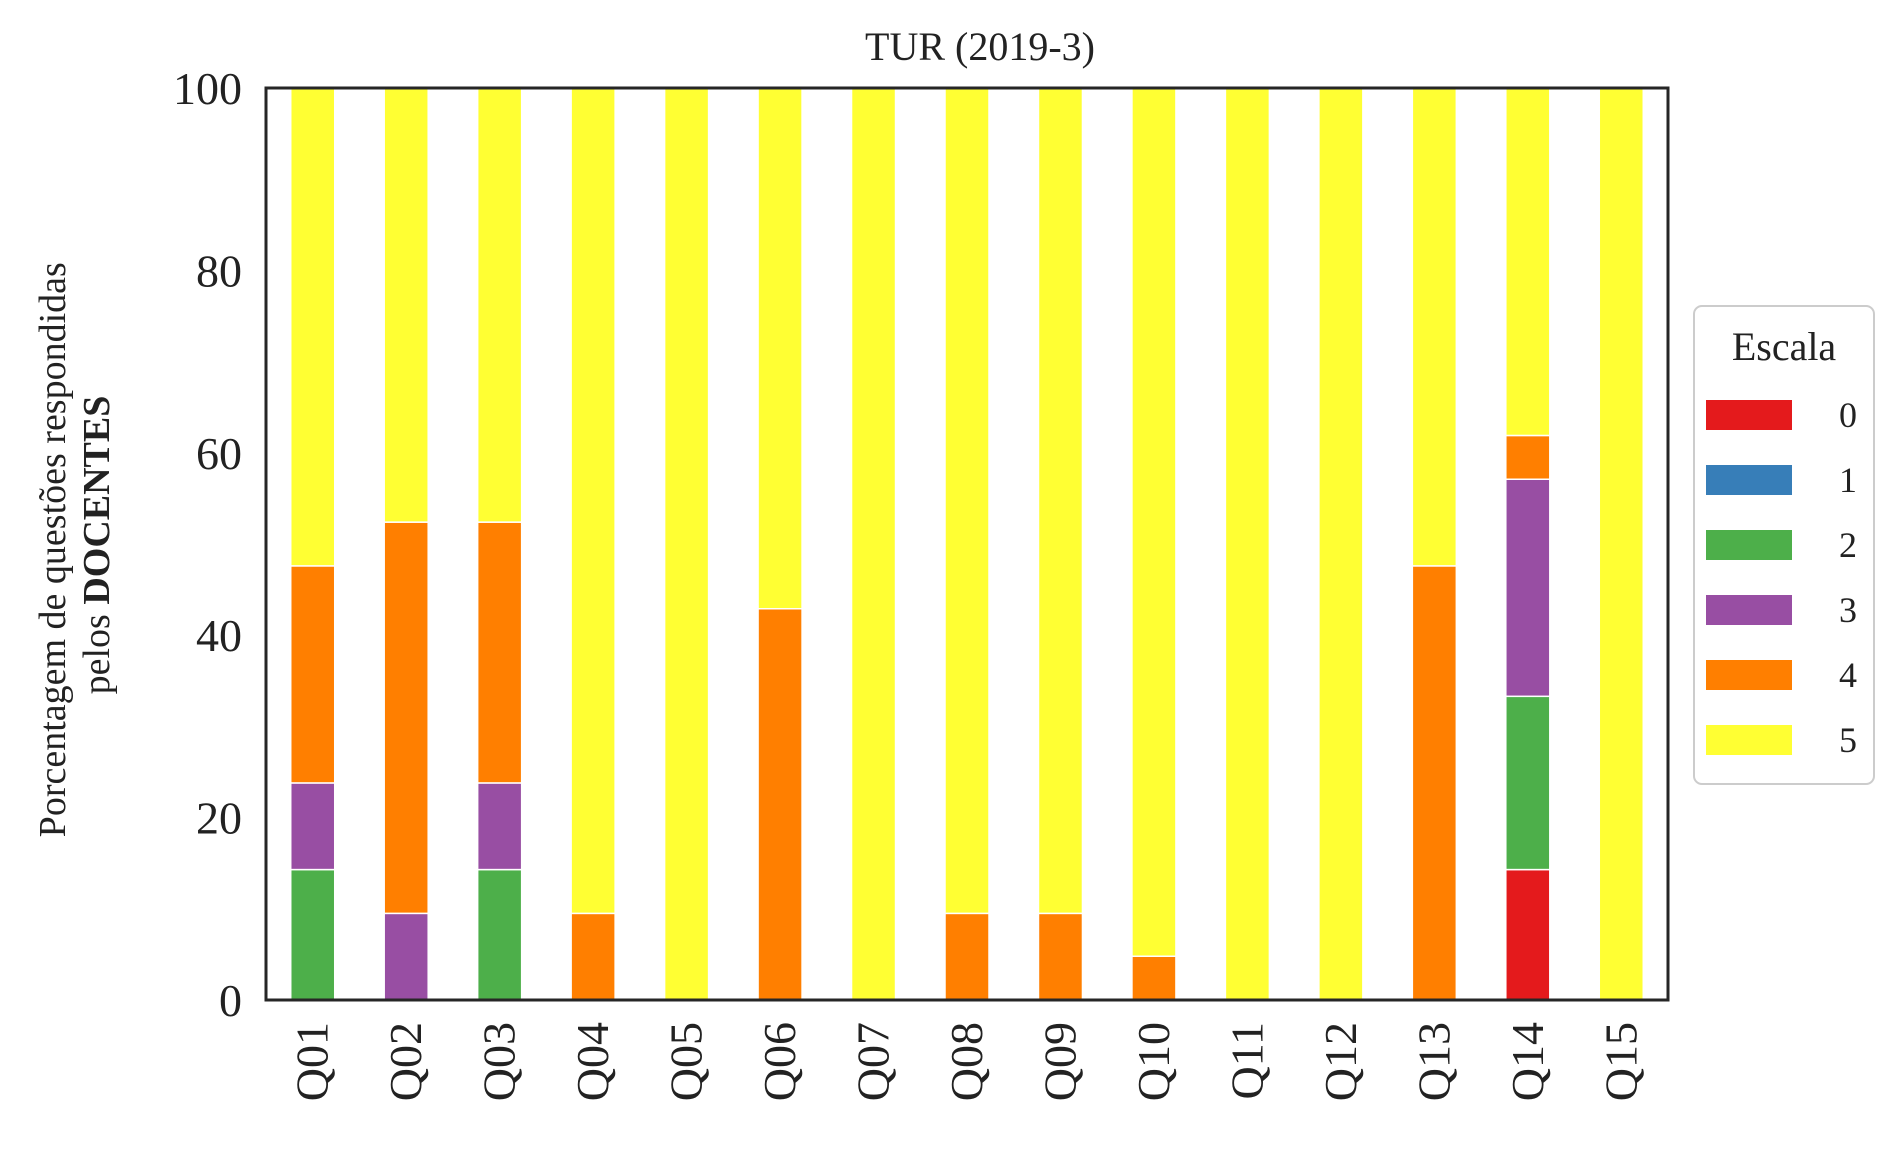  Describe the element at coordinates (980, 46) in the screenshot. I see `chart-title: TUR (2019-3)` at that location.